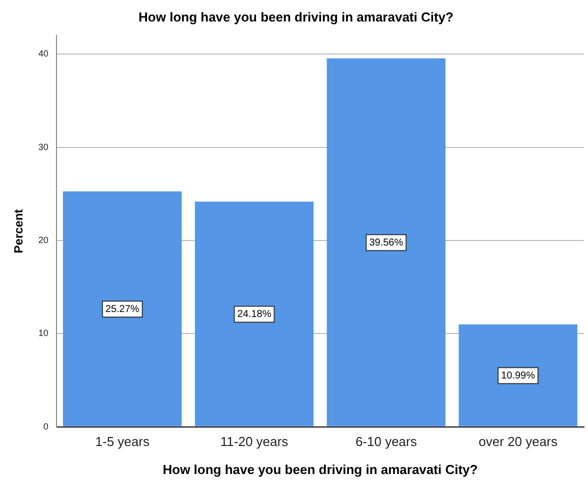 This screenshot has width=588, height=486. I want to click on y-tick-label: 10, so click(43, 333).